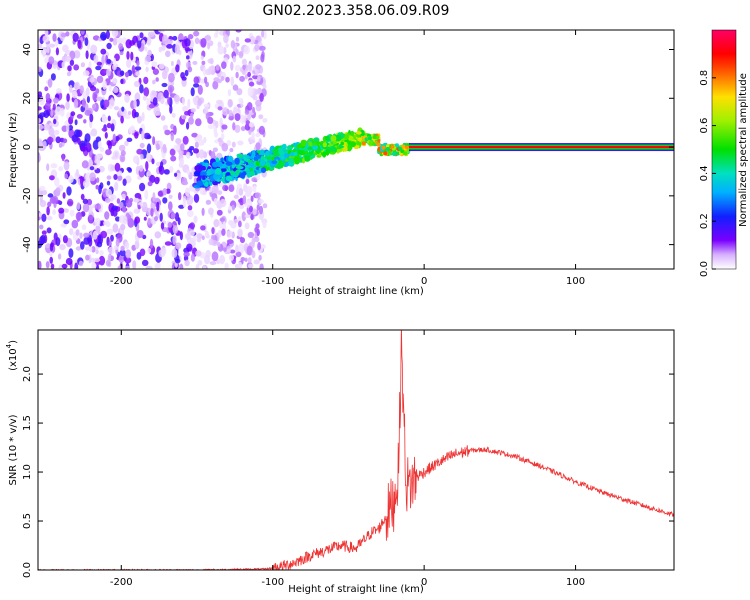 The width and height of the screenshot is (750, 600). What do you see at coordinates (704, 269) in the screenshot?
I see `colorbar-tick-label: 0.0` at bounding box center [704, 269].